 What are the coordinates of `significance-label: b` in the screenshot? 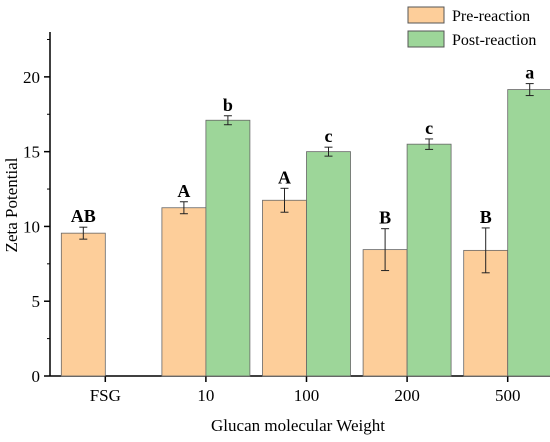 It's located at (228, 105).